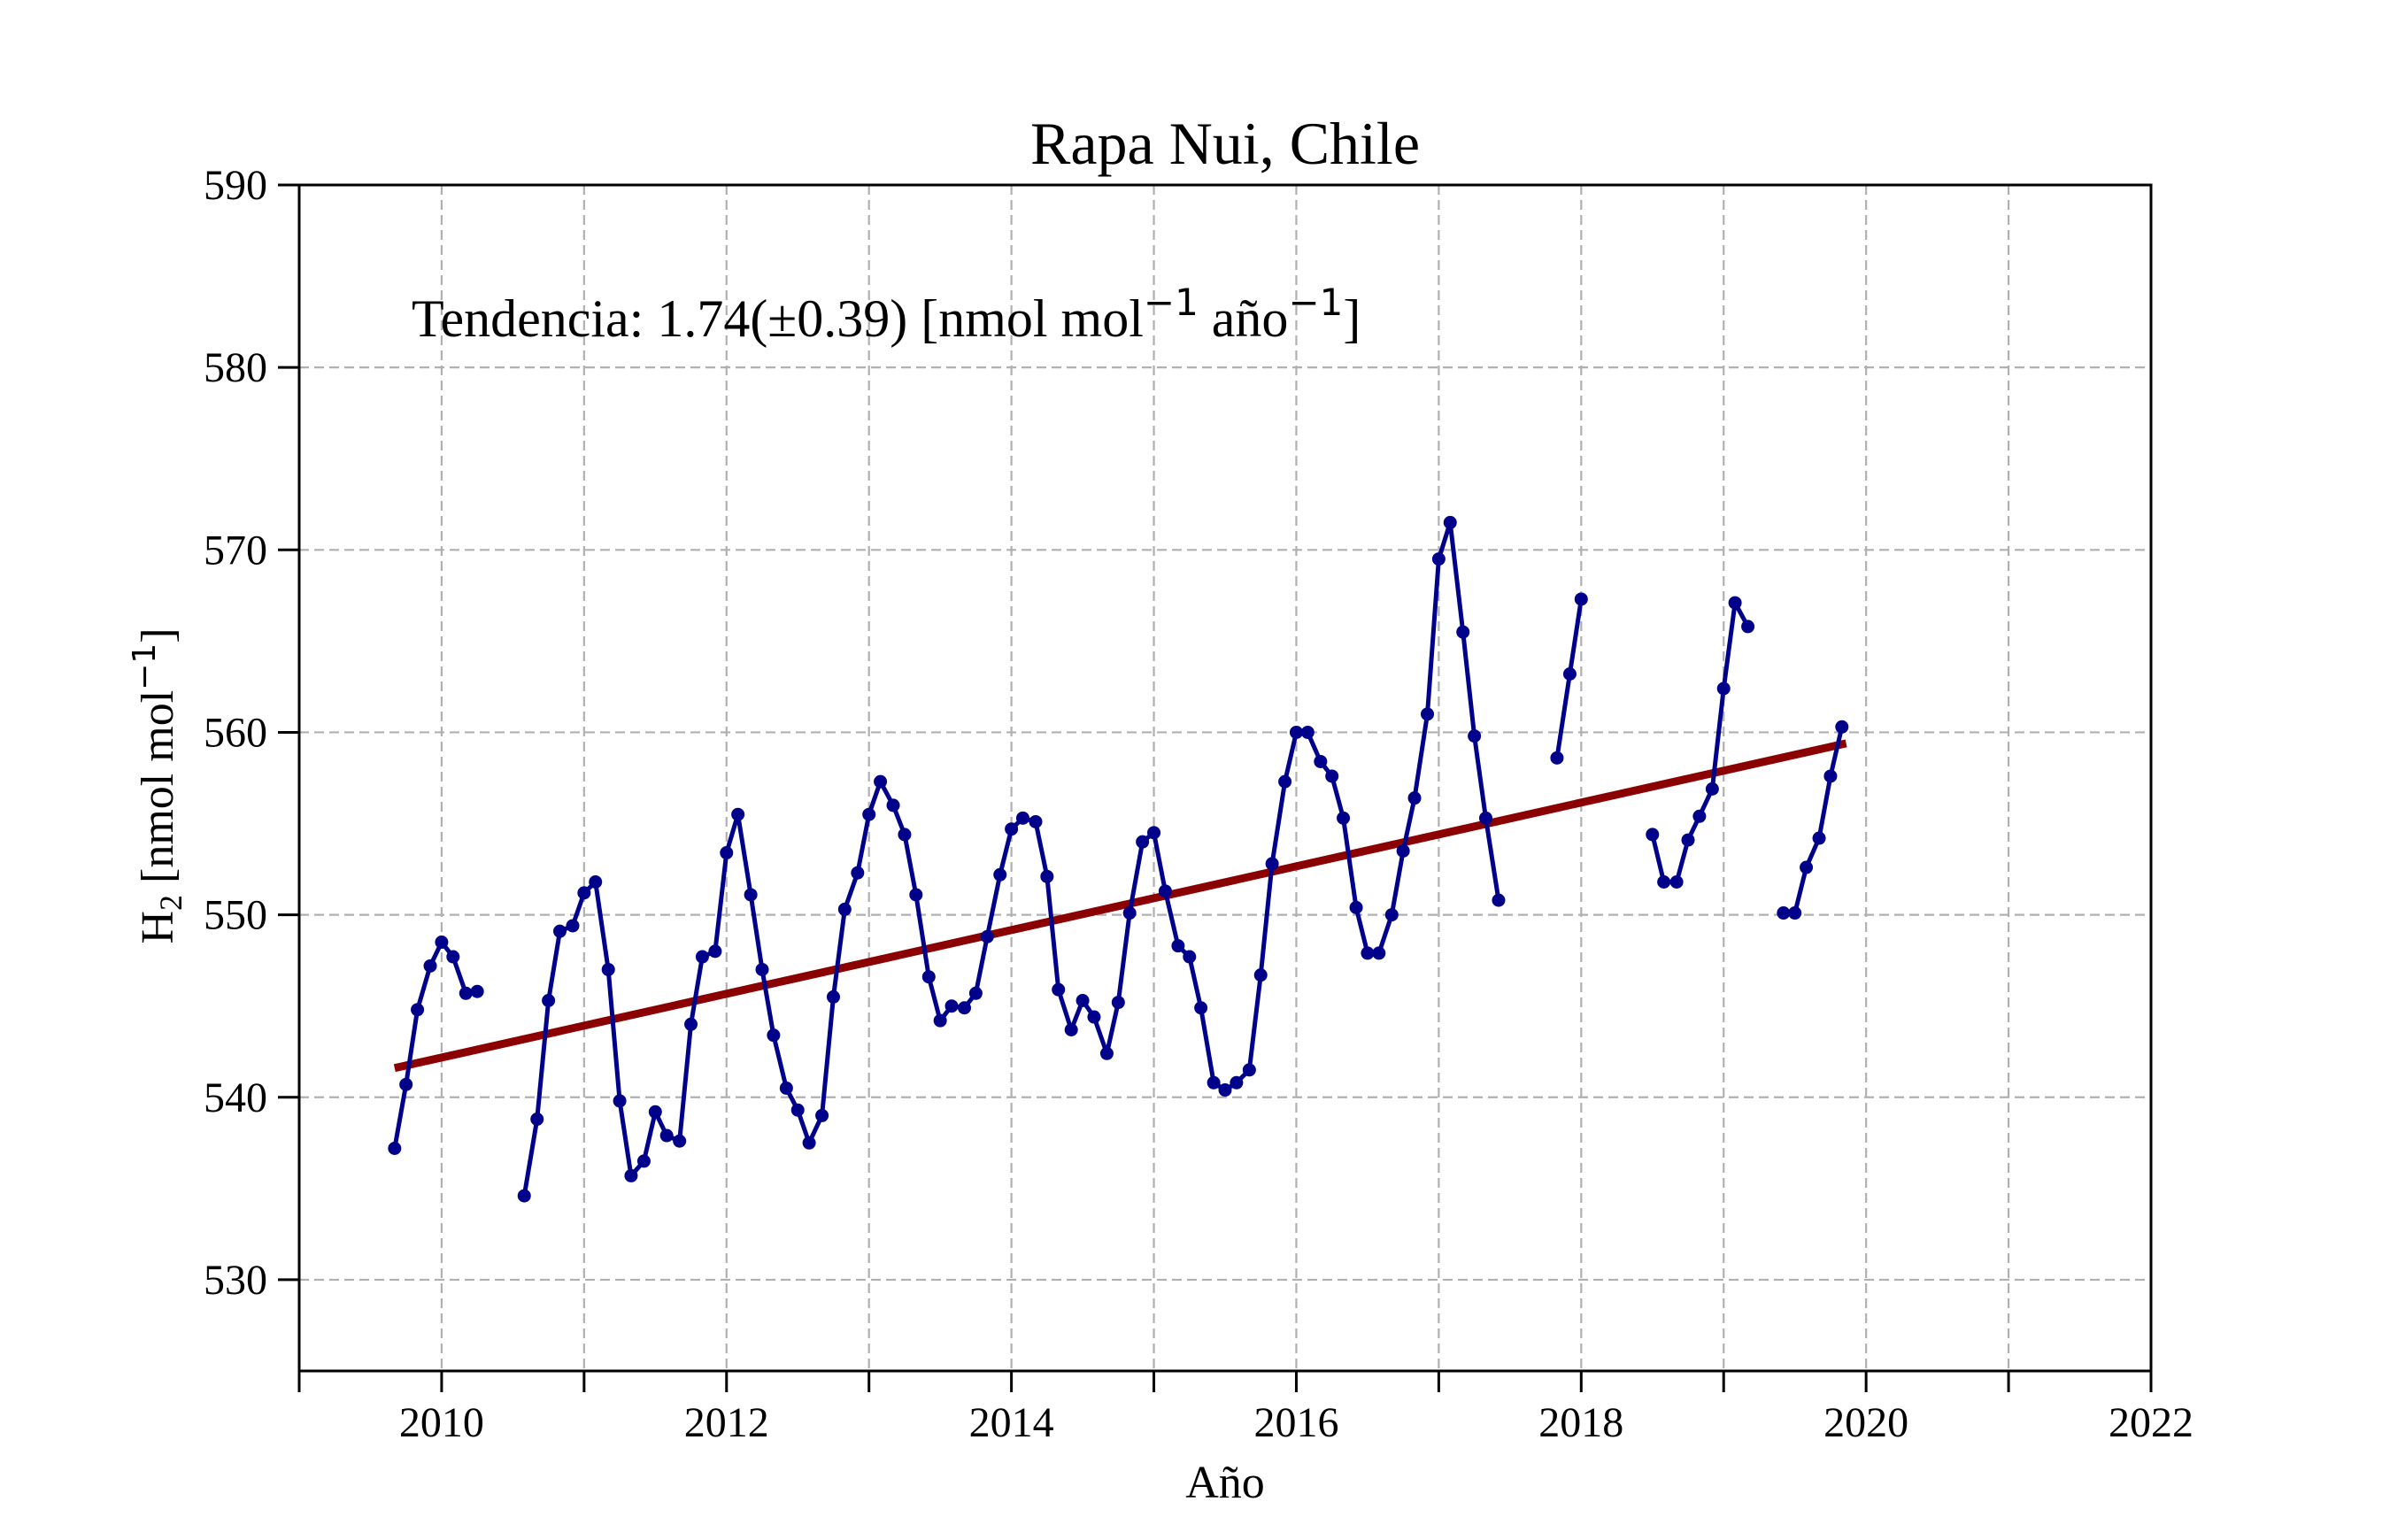 This screenshot has height=1540, width=2390. I want to click on y-axis-label-units: [nmol mol, so click(158, 793).